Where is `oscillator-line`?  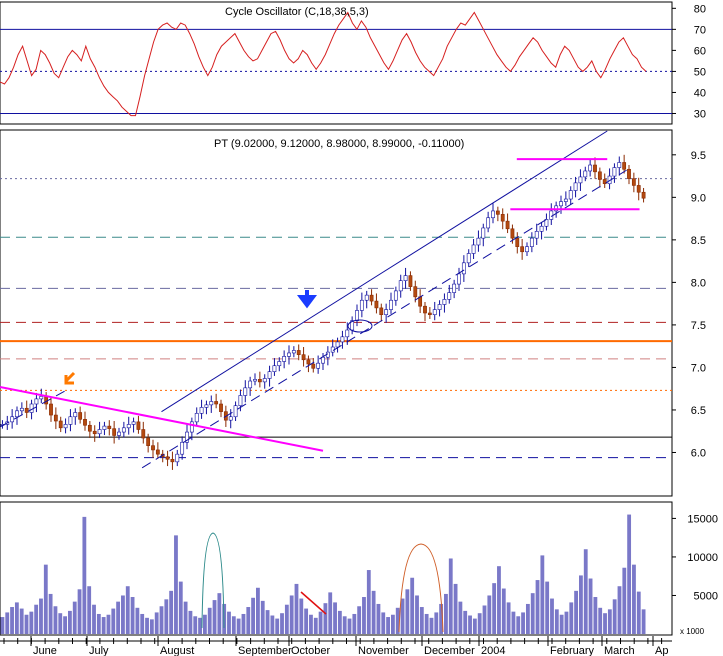
oscillator-line is located at coordinates (323, 64).